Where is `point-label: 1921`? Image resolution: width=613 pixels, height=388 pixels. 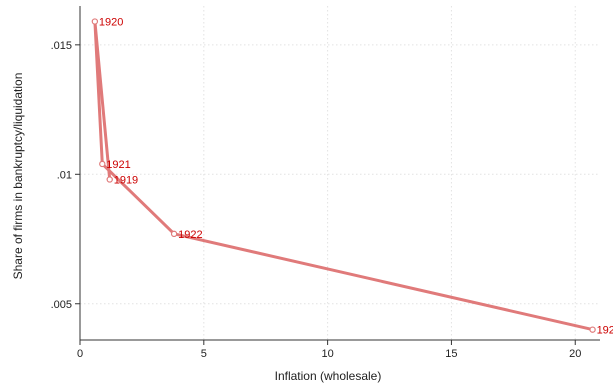
point-label: 1921 is located at coordinates (118, 165).